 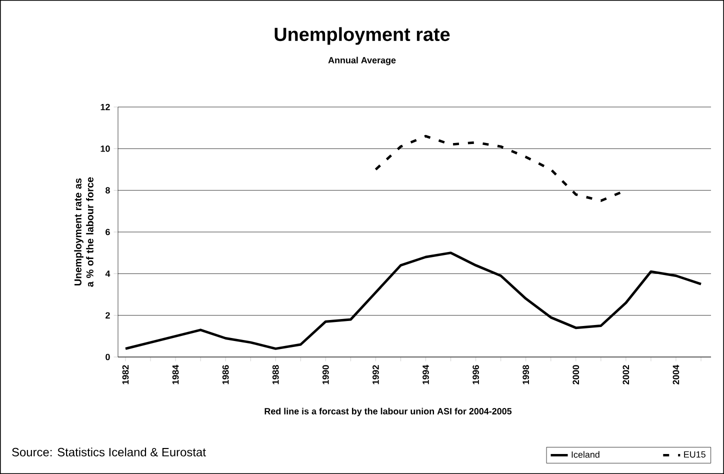 I want to click on x-tick-label: 1982, so click(x=125, y=374).